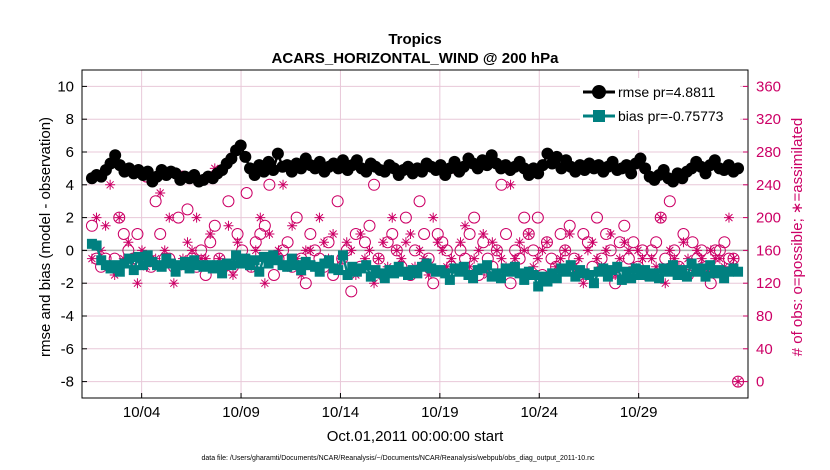 The height and width of the screenshot is (470, 830). What do you see at coordinates (70, 119) in the screenshot?
I see `left-tick-label: 8` at bounding box center [70, 119].